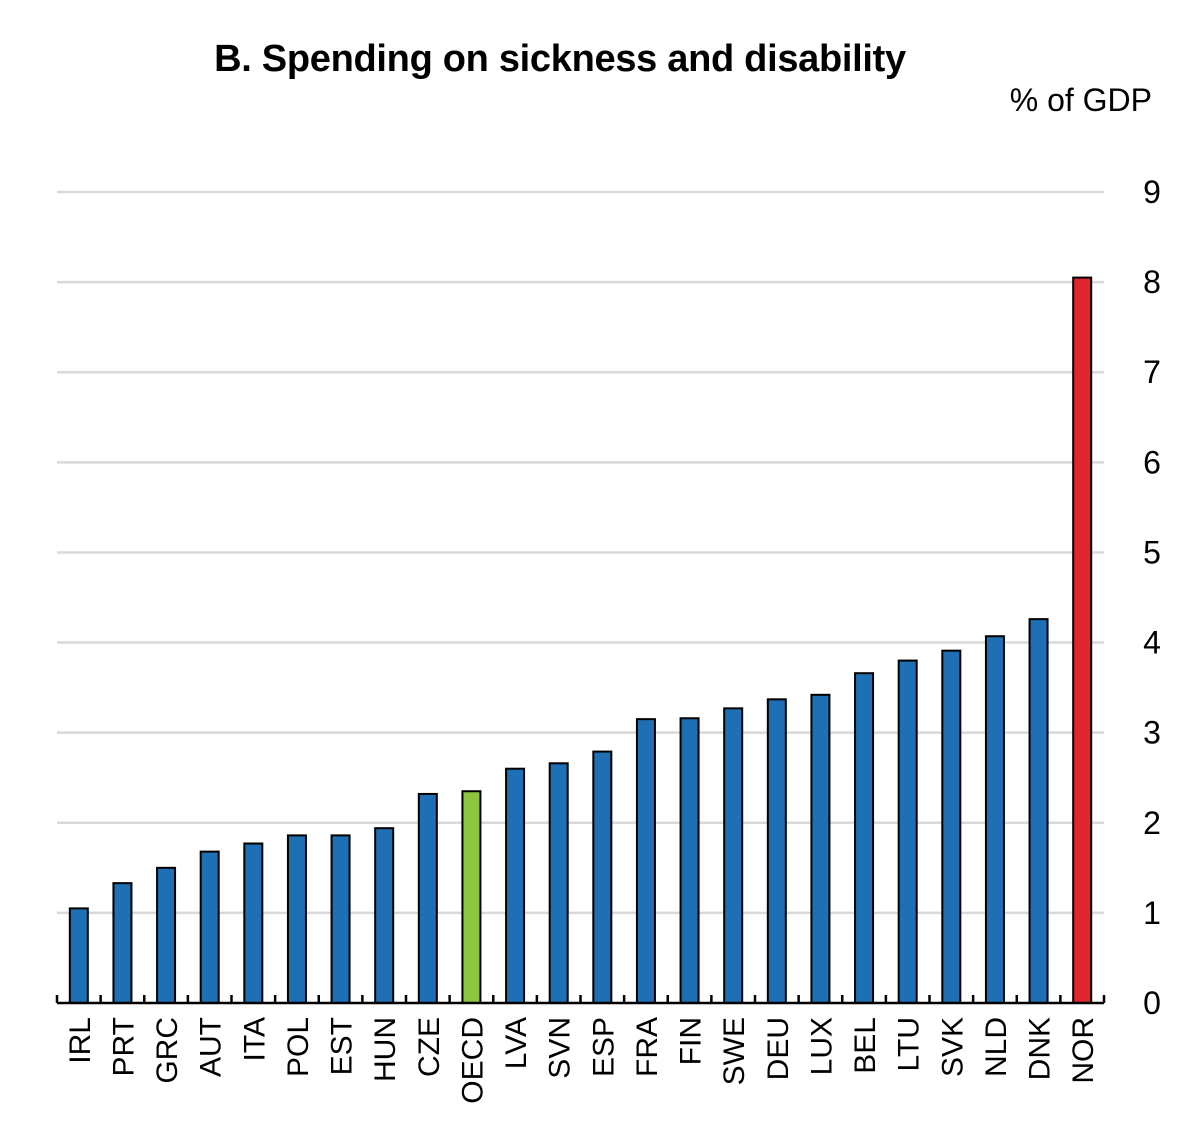  What do you see at coordinates (691, 1041) in the screenshot?
I see `x-tick-label: FIN` at bounding box center [691, 1041].